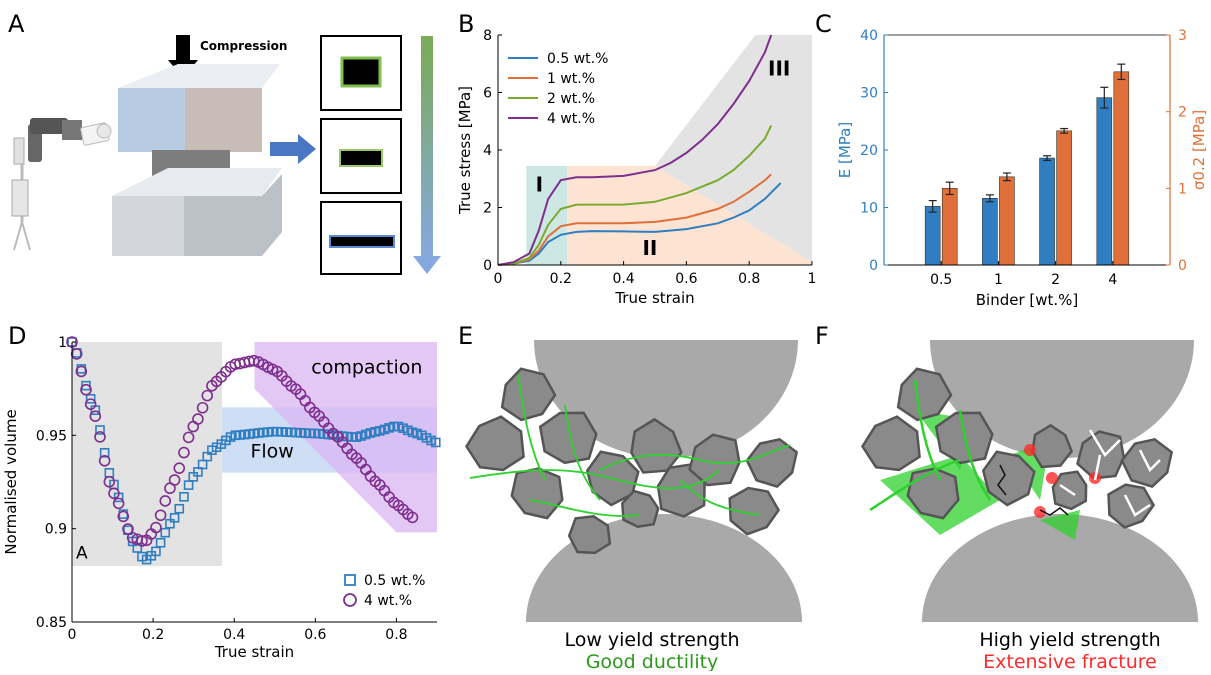 The height and width of the screenshot is (675, 1211). Describe the element at coordinates (823, 24) in the screenshot. I see `panel-label-c: C` at that location.